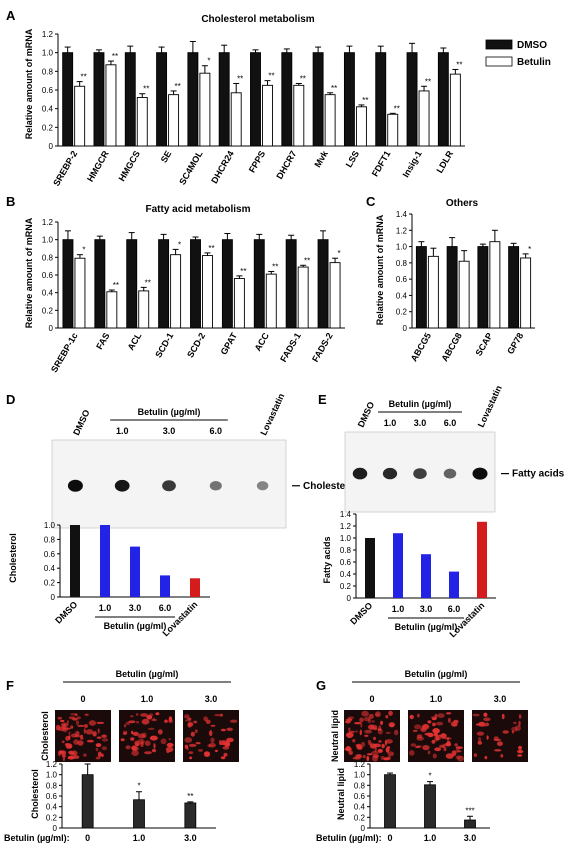  Describe the element at coordinates (29, 83) in the screenshot. I see `y-label-a: Relative amount of mRNA` at that location.